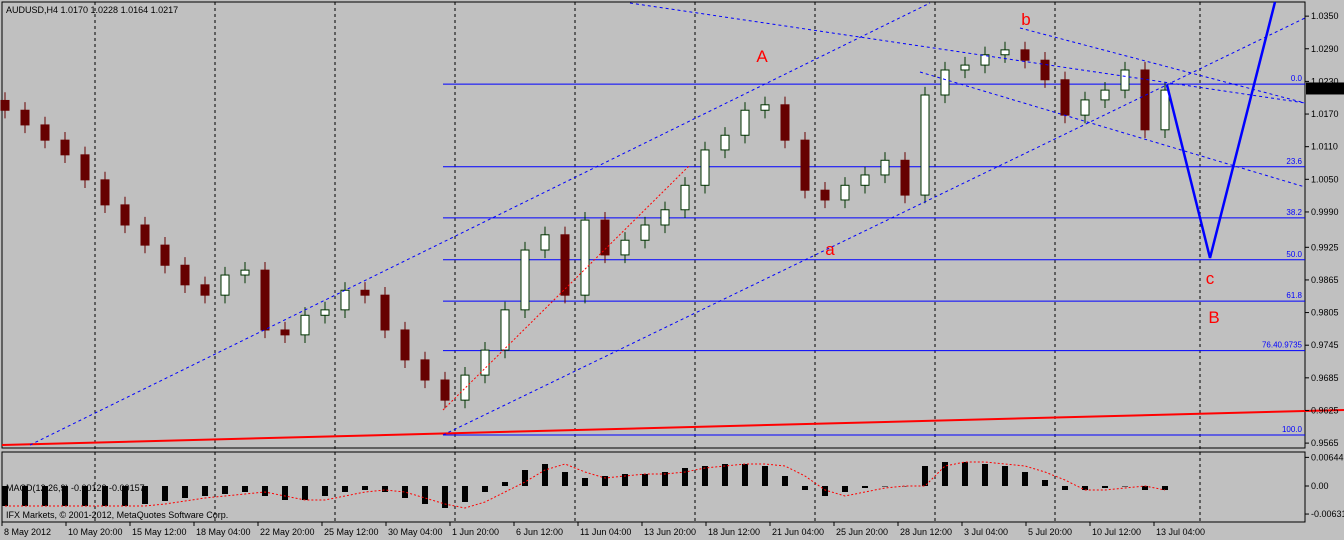 The height and width of the screenshot is (540, 1344). What do you see at coordinates (27, 532) in the screenshot?
I see `x-tick-label: 8 May 2012` at bounding box center [27, 532].